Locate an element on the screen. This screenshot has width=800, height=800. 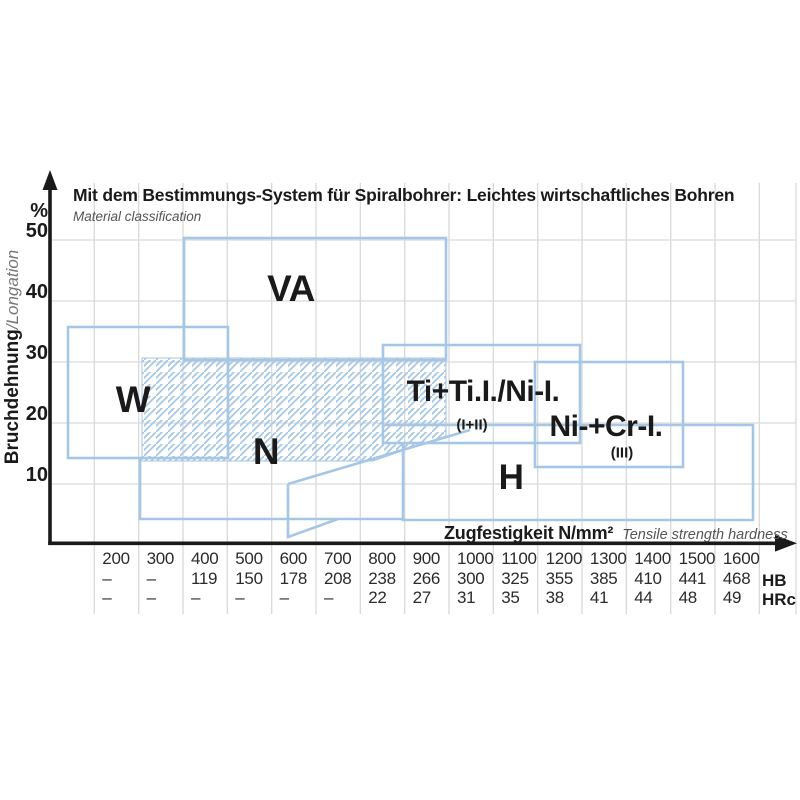
table-cell-hb: 208 is located at coordinates (337, 578).